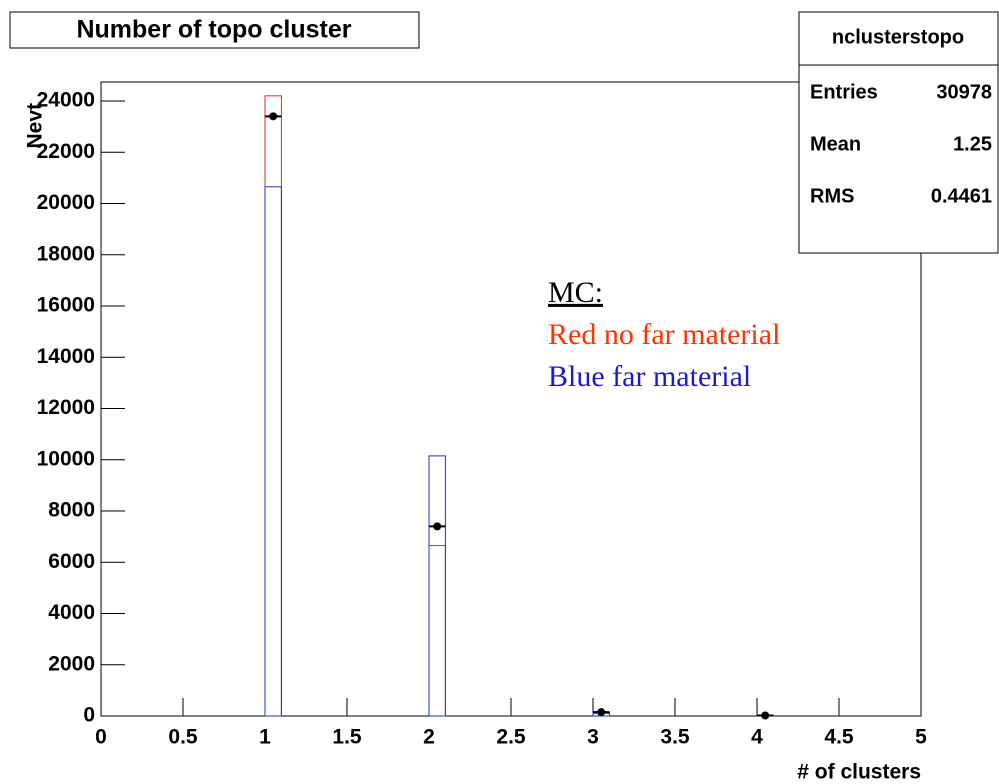 Image resolution: width=999 pixels, height=784 pixels. Describe the element at coordinates (66, 202) in the screenshot. I see `y-tick-label: 20000` at that location.